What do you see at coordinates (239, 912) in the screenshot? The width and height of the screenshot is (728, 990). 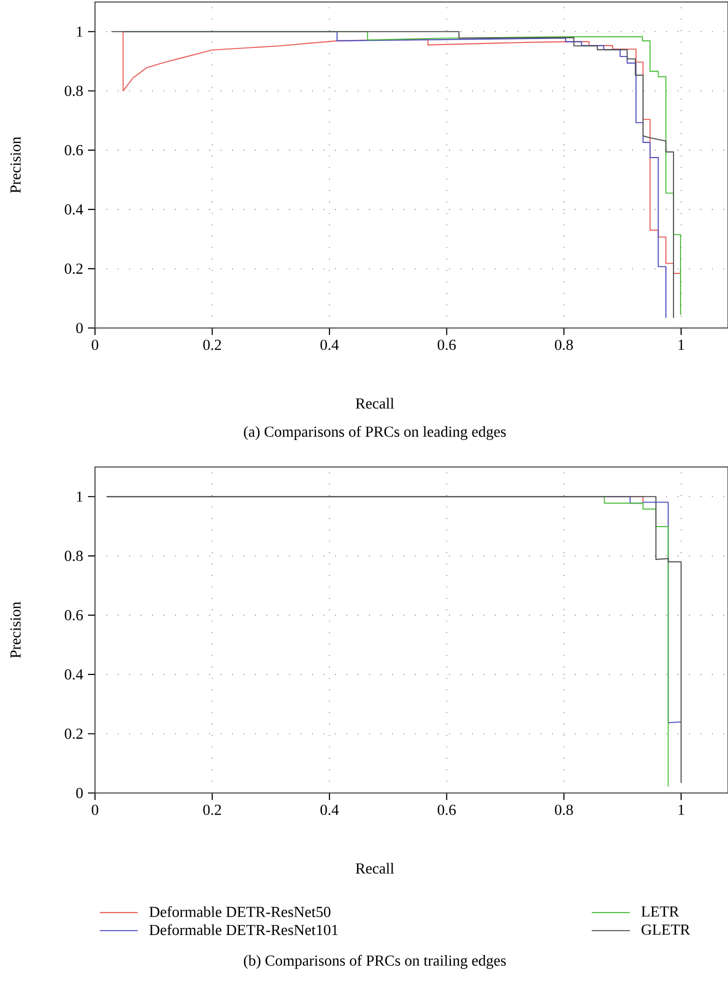 I see `legend-label: Deformable DETR-ResNet50` at bounding box center [239, 912].